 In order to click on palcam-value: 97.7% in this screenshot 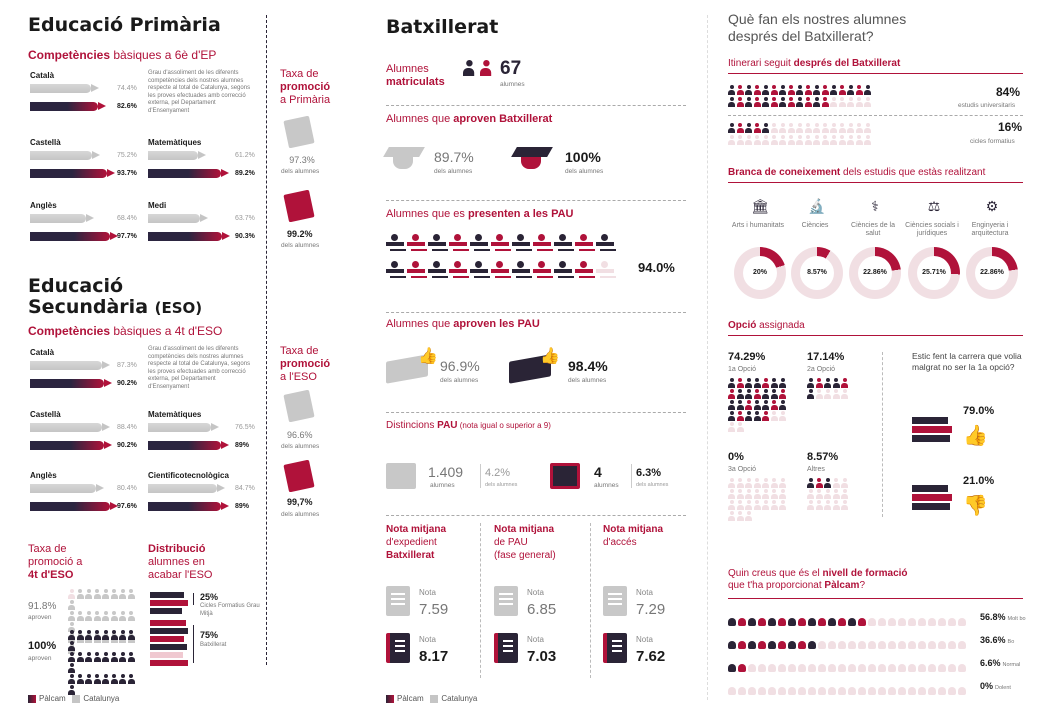, I will do `click(127, 236)`.